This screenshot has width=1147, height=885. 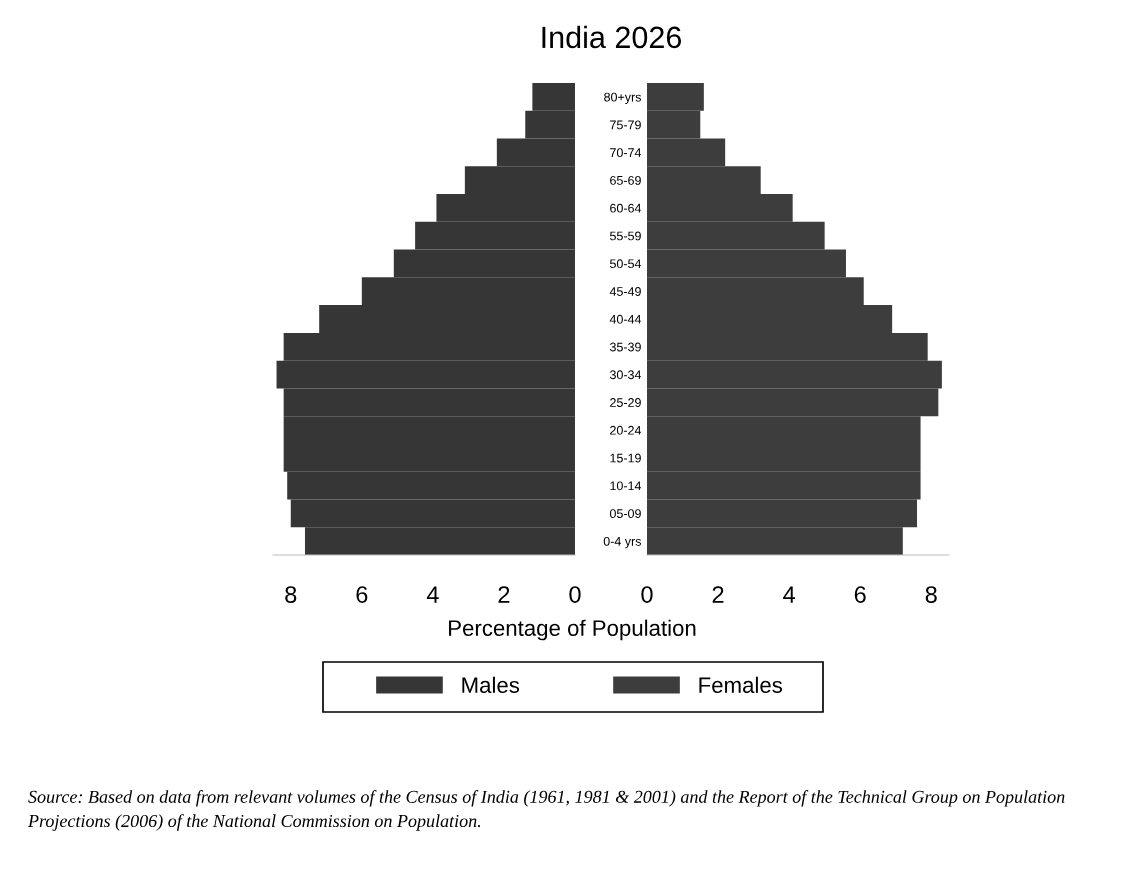 I want to click on x-axis-title: Percentage of Population, so click(x=572, y=630).